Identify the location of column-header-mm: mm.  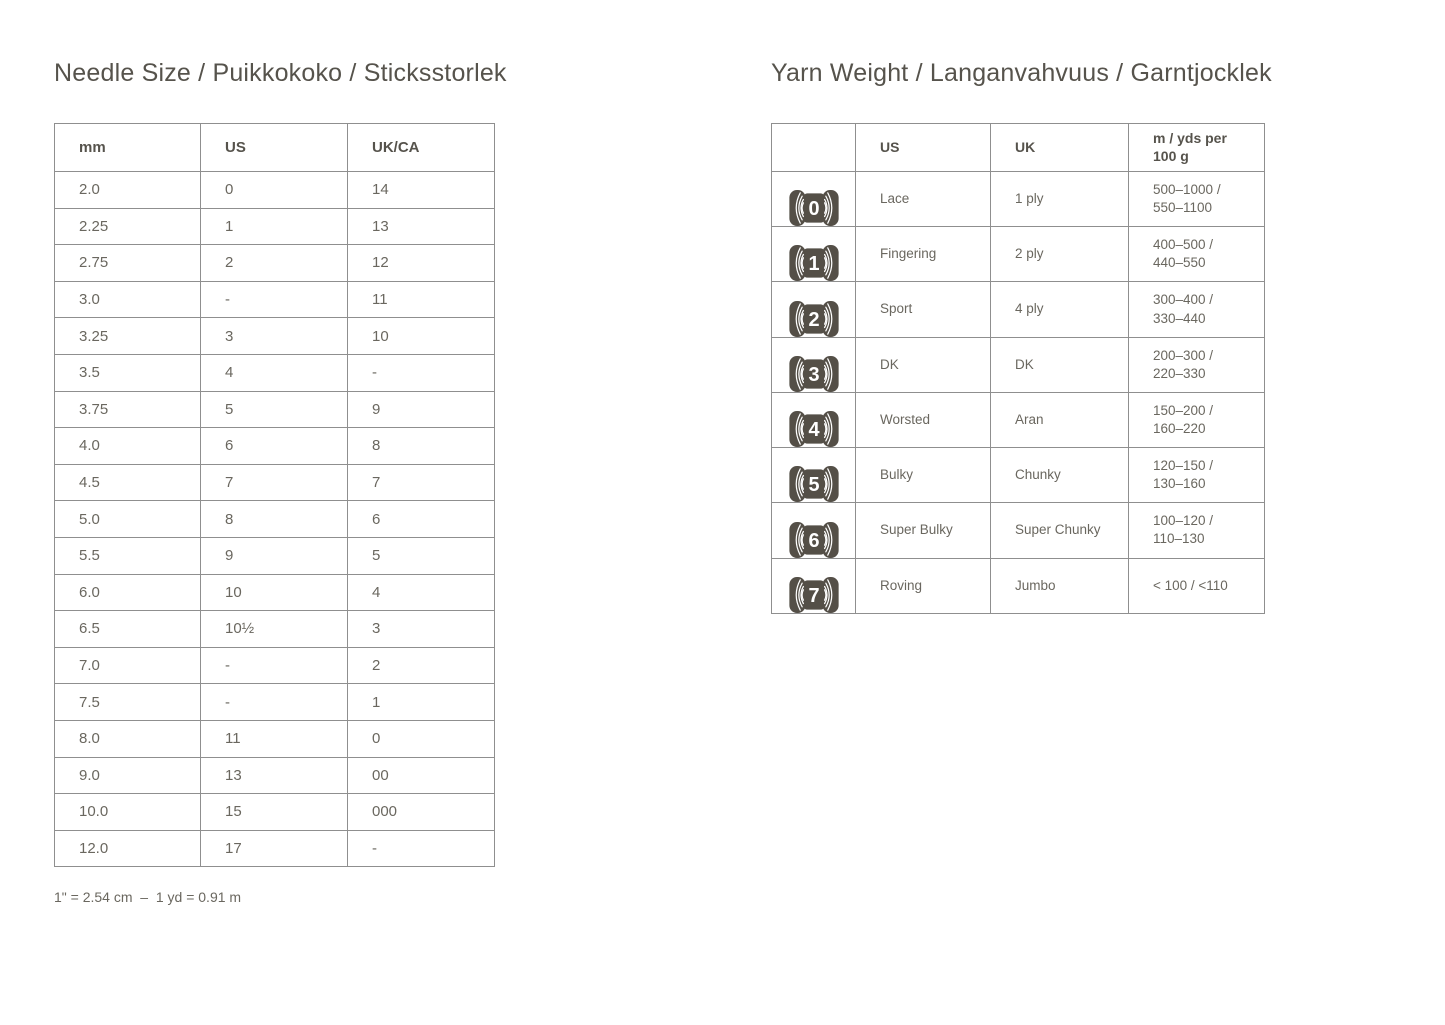
(127, 147).